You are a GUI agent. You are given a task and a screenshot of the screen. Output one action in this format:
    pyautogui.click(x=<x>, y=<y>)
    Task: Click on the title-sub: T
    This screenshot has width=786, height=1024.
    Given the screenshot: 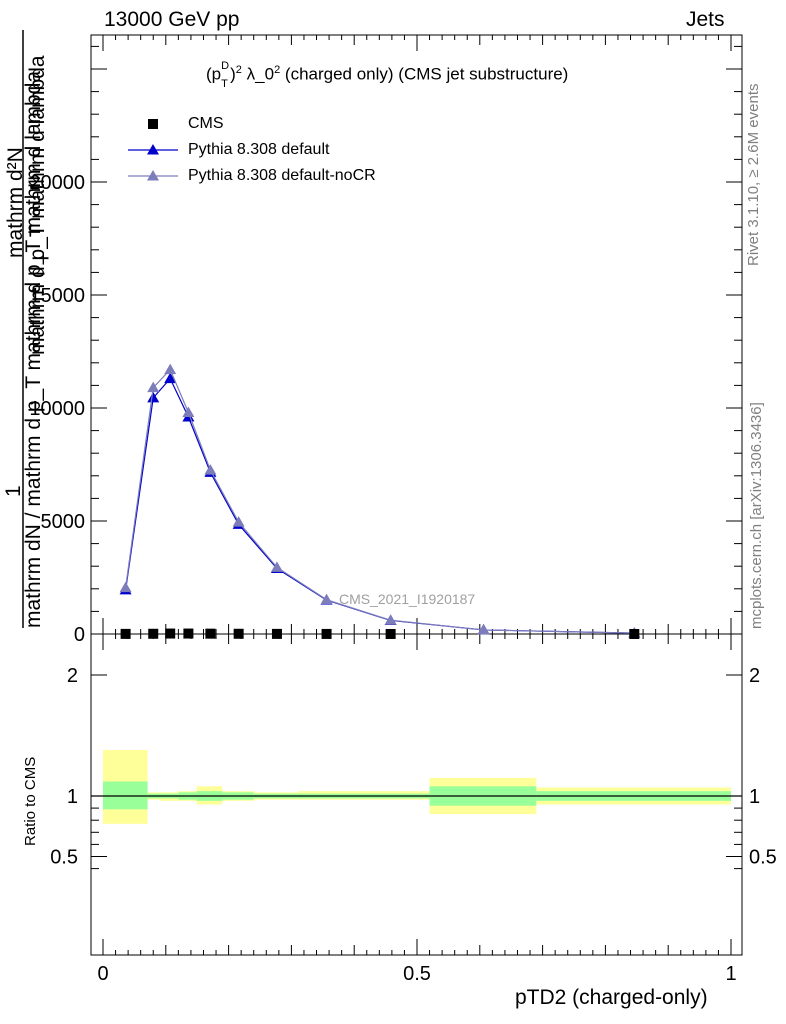 What is the action you would take?
    pyautogui.click(x=224, y=83)
    